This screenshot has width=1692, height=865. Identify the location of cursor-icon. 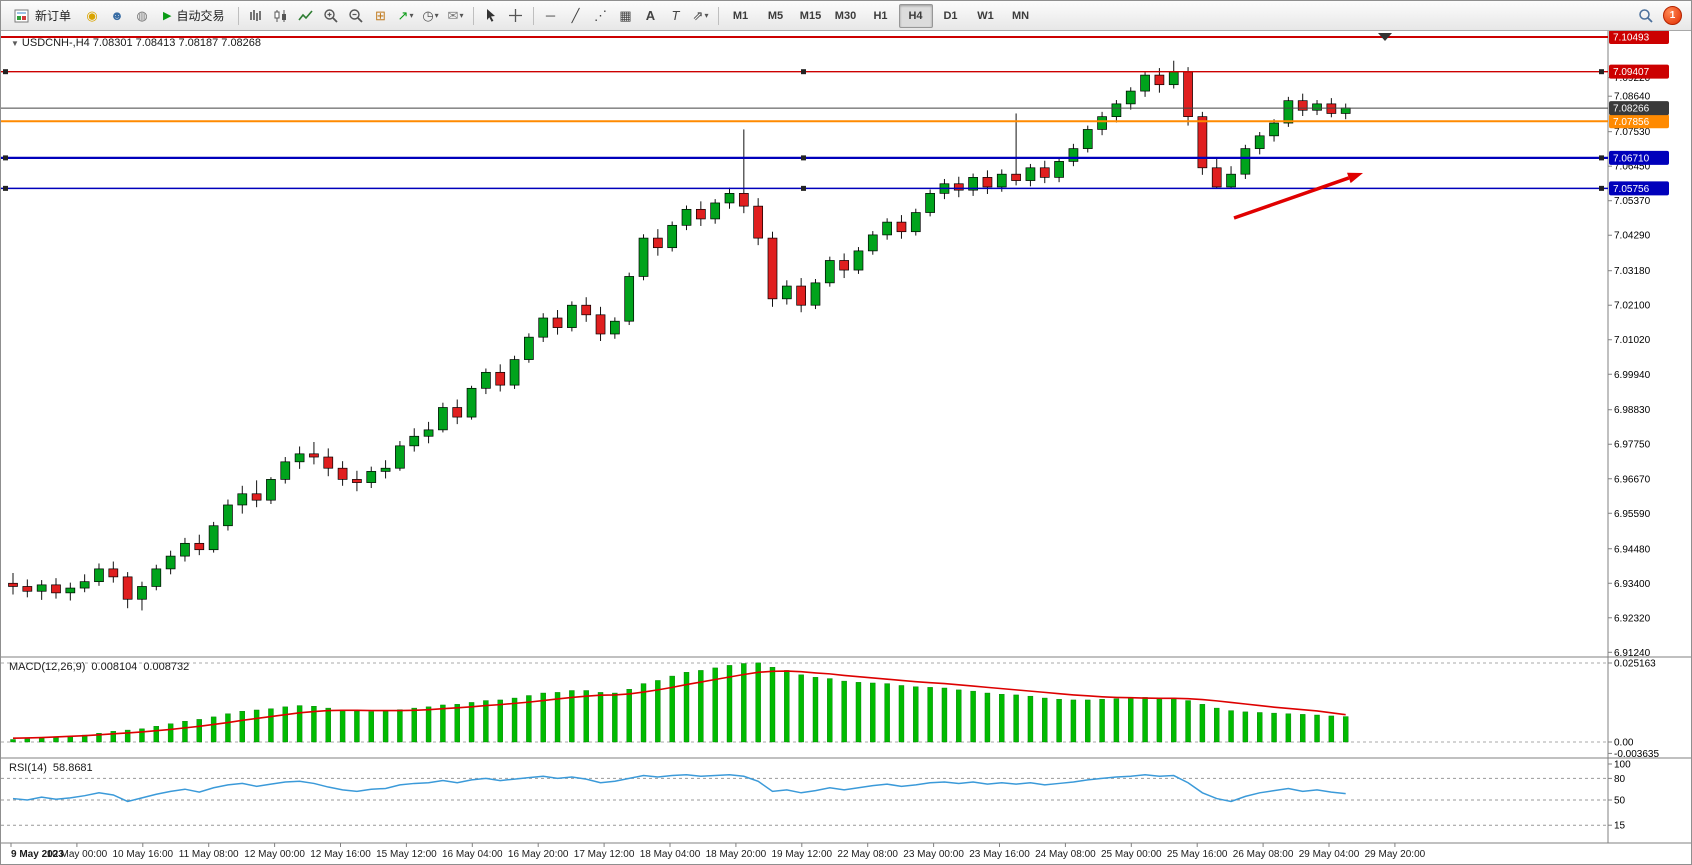
(491, 16).